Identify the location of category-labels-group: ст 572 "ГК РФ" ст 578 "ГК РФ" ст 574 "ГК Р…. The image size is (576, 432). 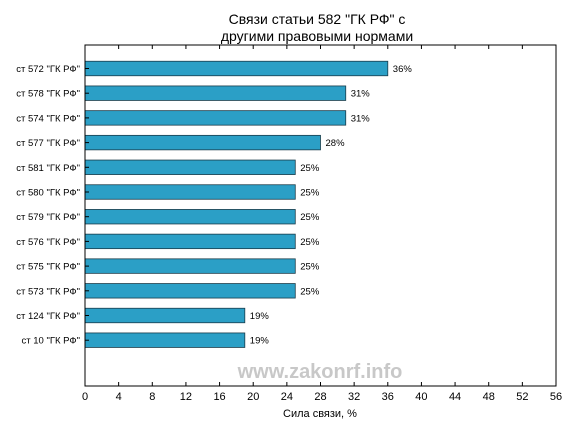
(52, 205).